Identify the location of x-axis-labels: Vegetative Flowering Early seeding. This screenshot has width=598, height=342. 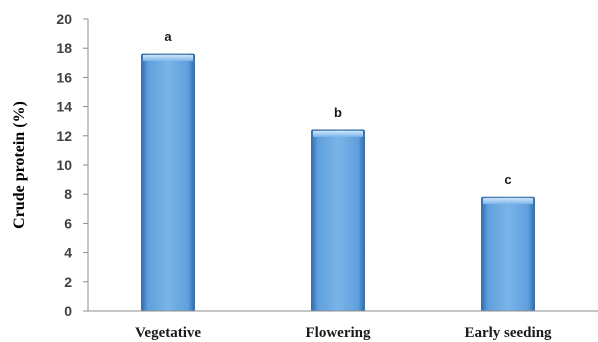
(343, 333).